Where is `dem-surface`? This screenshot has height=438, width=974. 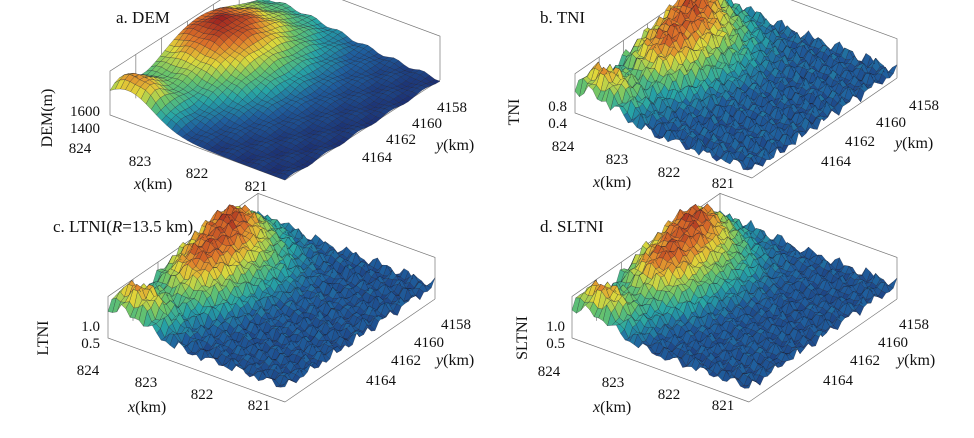 dem-surface is located at coordinates (275, 90).